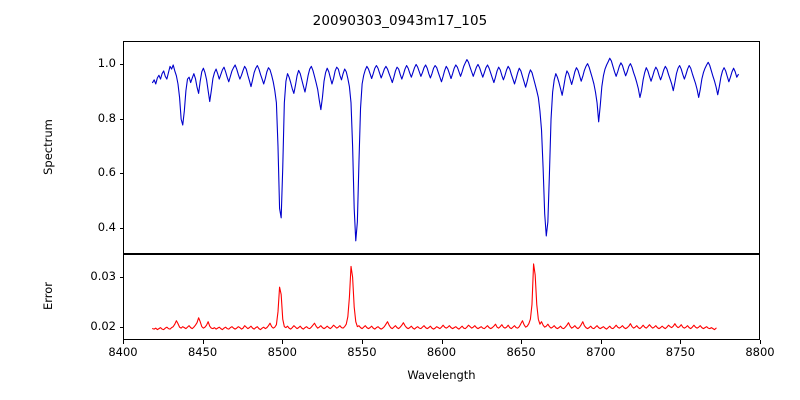 The height and width of the screenshot is (400, 800). Describe the element at coordinates (680, 352) in the screenshot. I see `x-tick-label: 8750` at that location.